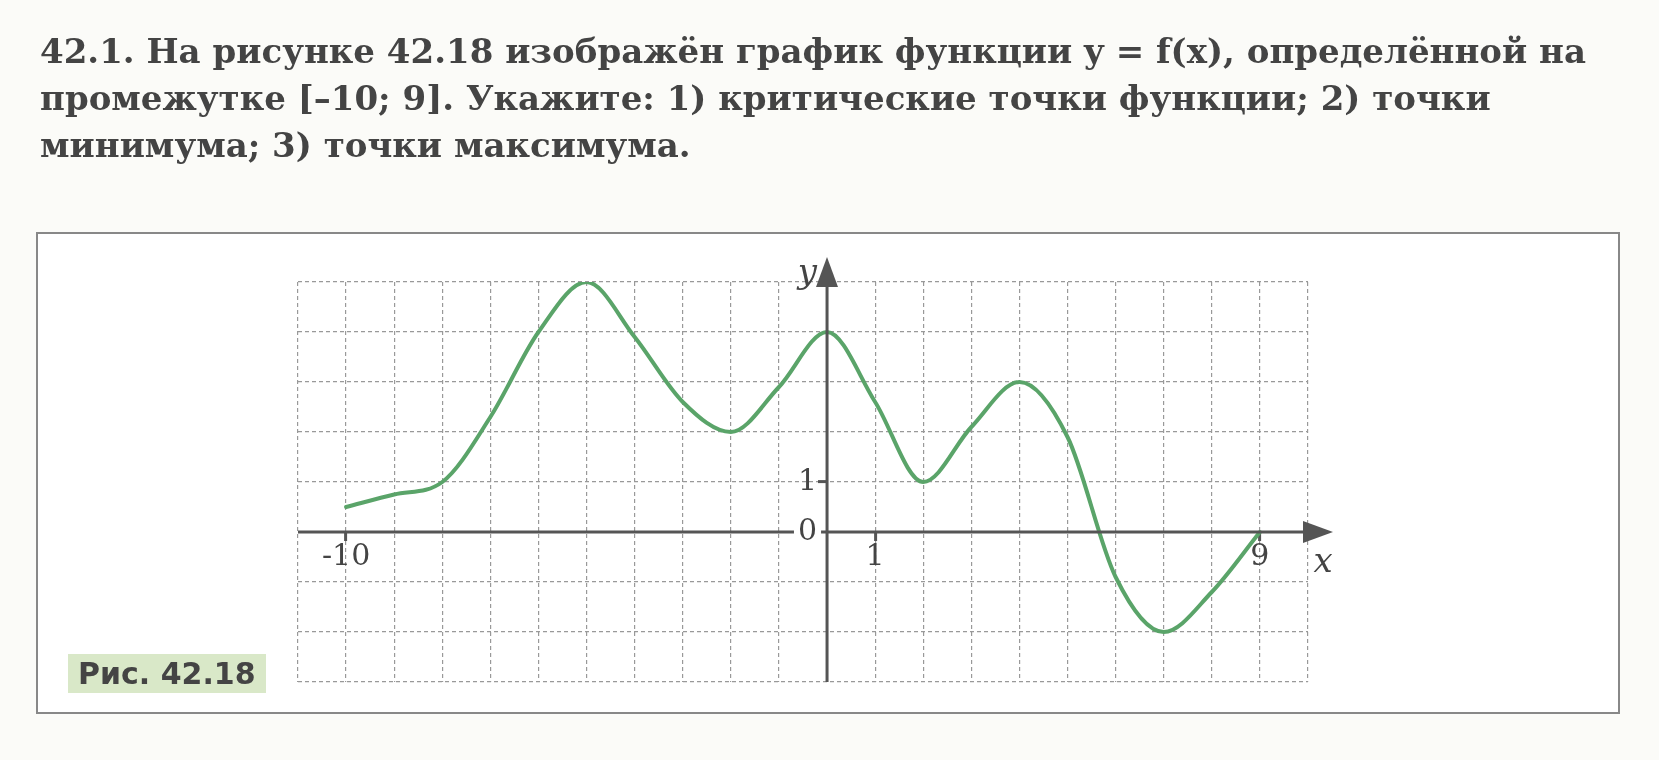 This screenshot has height=760, width=1659. What do you see at coordinates (167, 673) in the screenshot?
I see `text: Рис. 42.18` at bounding box center [167, 673].